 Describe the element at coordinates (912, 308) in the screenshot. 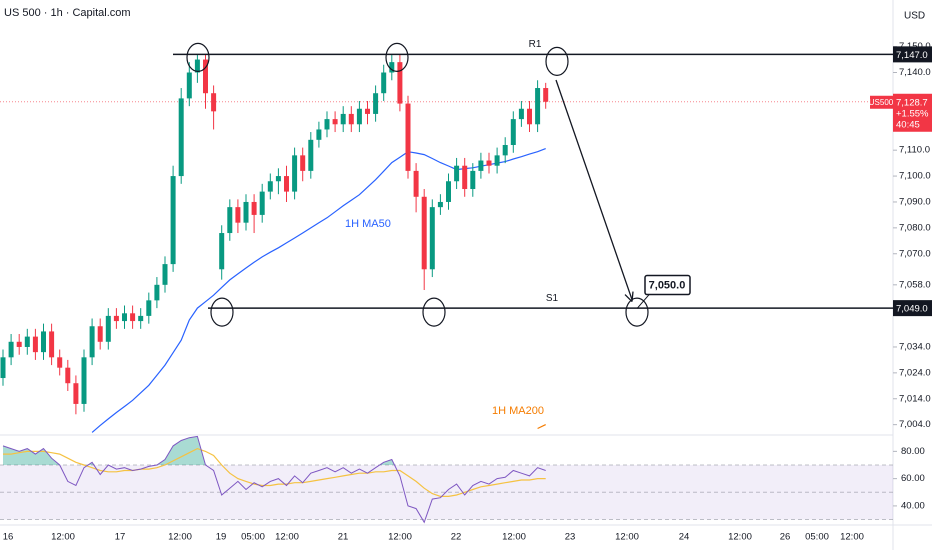

I see `level-tag` at that location.